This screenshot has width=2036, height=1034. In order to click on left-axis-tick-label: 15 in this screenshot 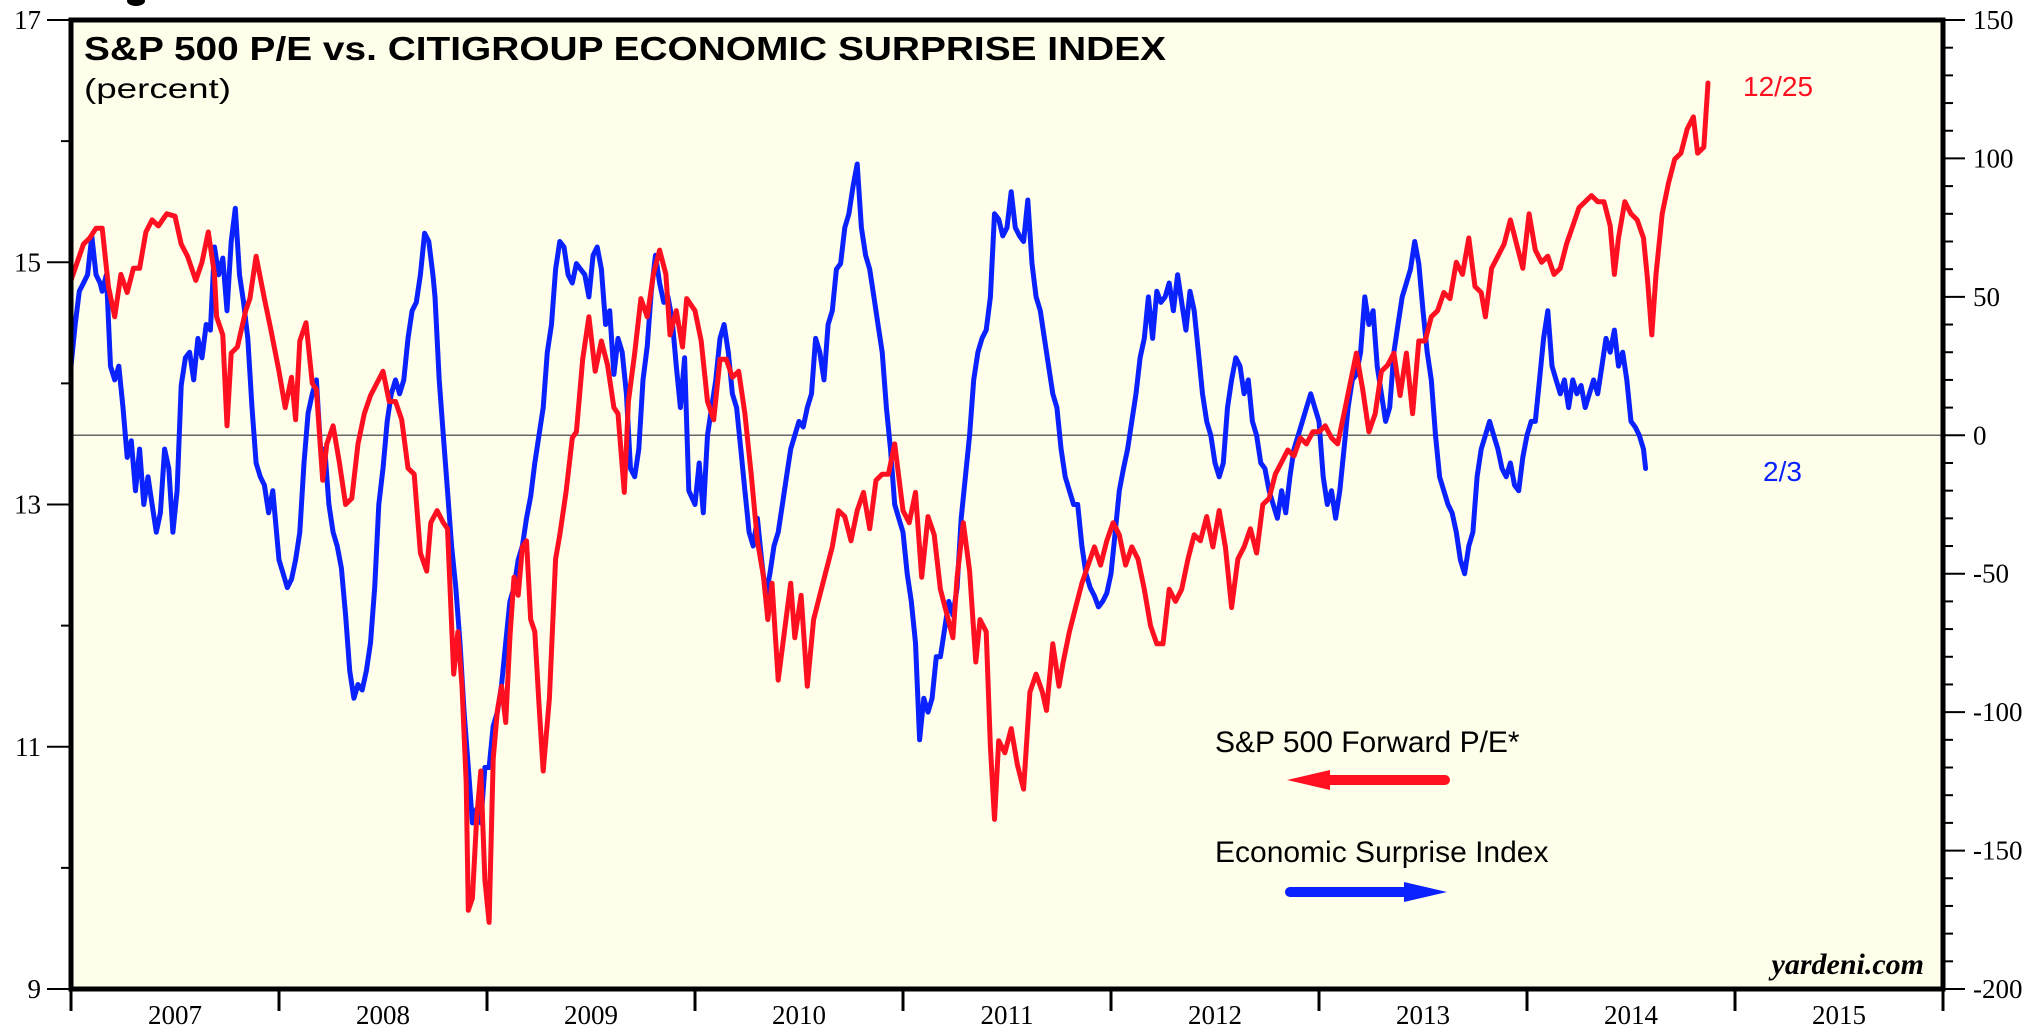, I will do `click(27, 262)`.